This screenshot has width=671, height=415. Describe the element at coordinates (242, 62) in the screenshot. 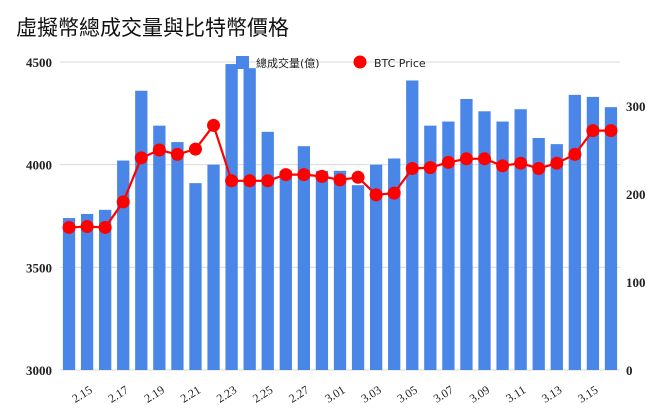

I see `legend-swatch-volume` at that location.